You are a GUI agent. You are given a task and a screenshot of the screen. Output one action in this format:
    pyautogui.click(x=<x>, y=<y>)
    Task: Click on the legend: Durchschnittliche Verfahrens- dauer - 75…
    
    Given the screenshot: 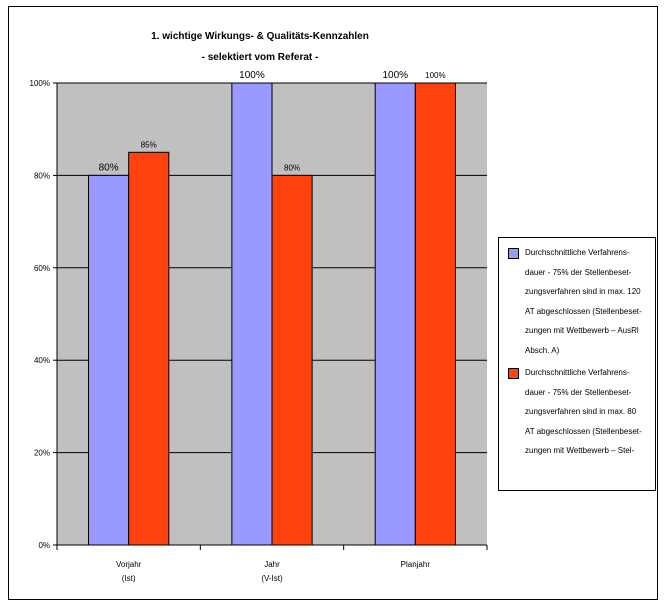 What is the action you would take?
    pyautogui.click(x=577, y=364)
    